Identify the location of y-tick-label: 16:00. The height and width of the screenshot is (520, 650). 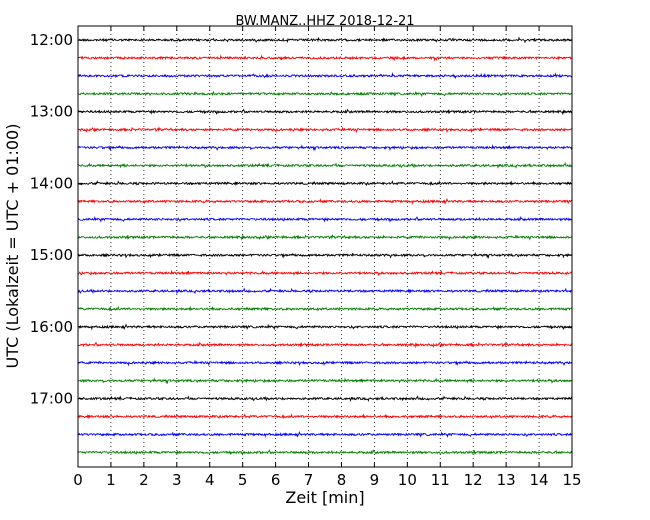
(51, 327).